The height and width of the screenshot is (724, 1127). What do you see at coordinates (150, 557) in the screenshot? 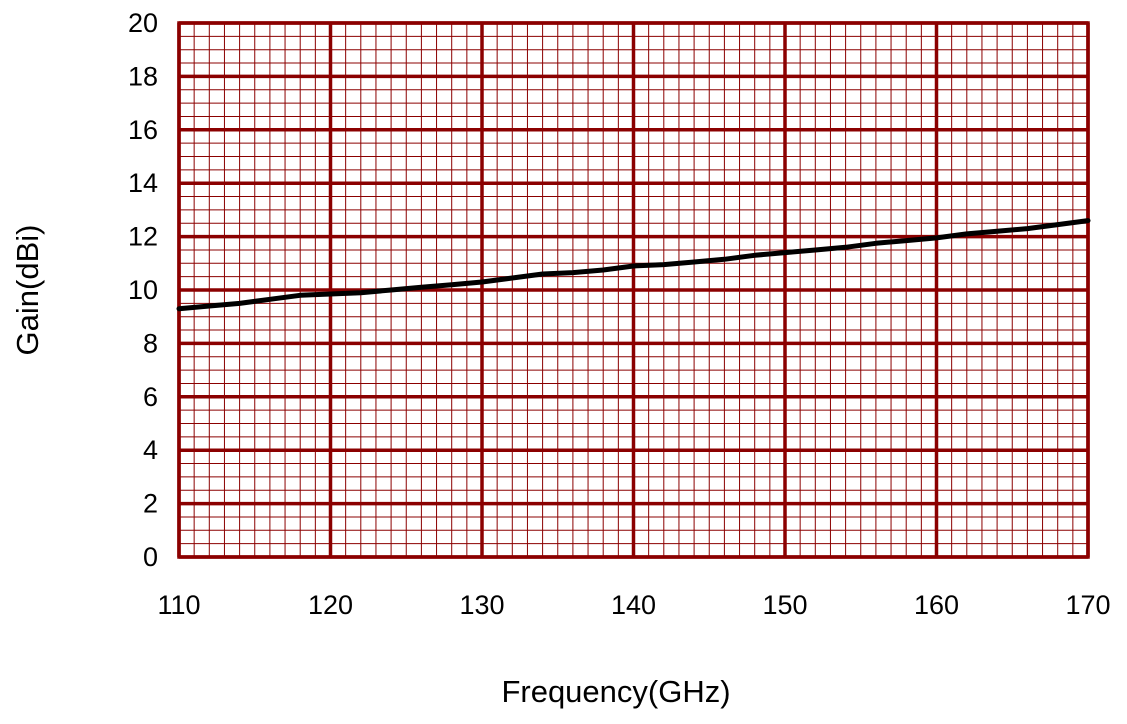
I see `y-tick-label: 0` at bounding box center [150, 557].